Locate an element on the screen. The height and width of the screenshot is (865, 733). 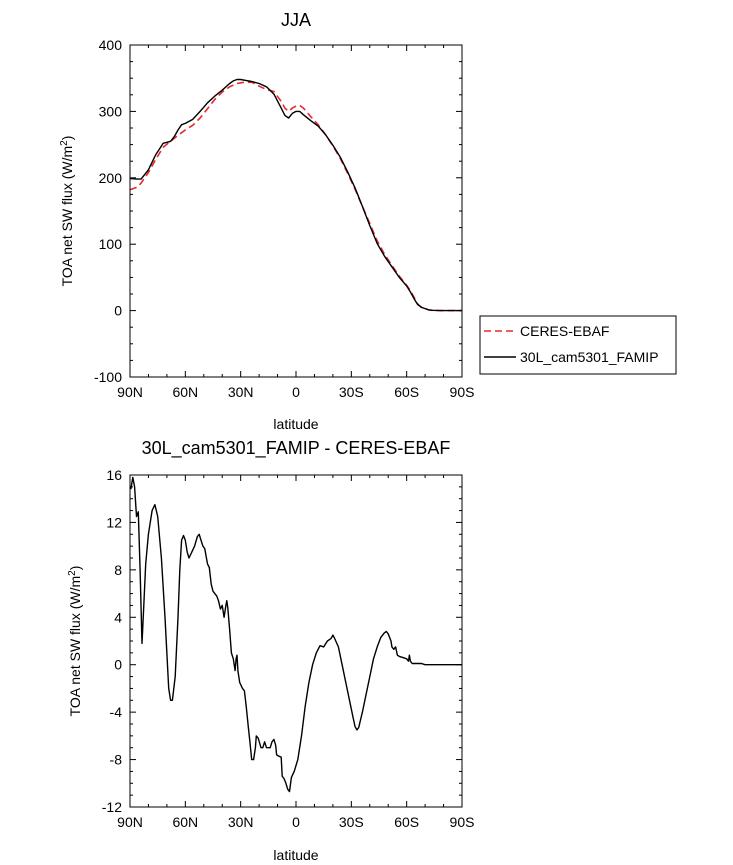
bottom-ytick-label: 8 is located at coordinates (118, 570).